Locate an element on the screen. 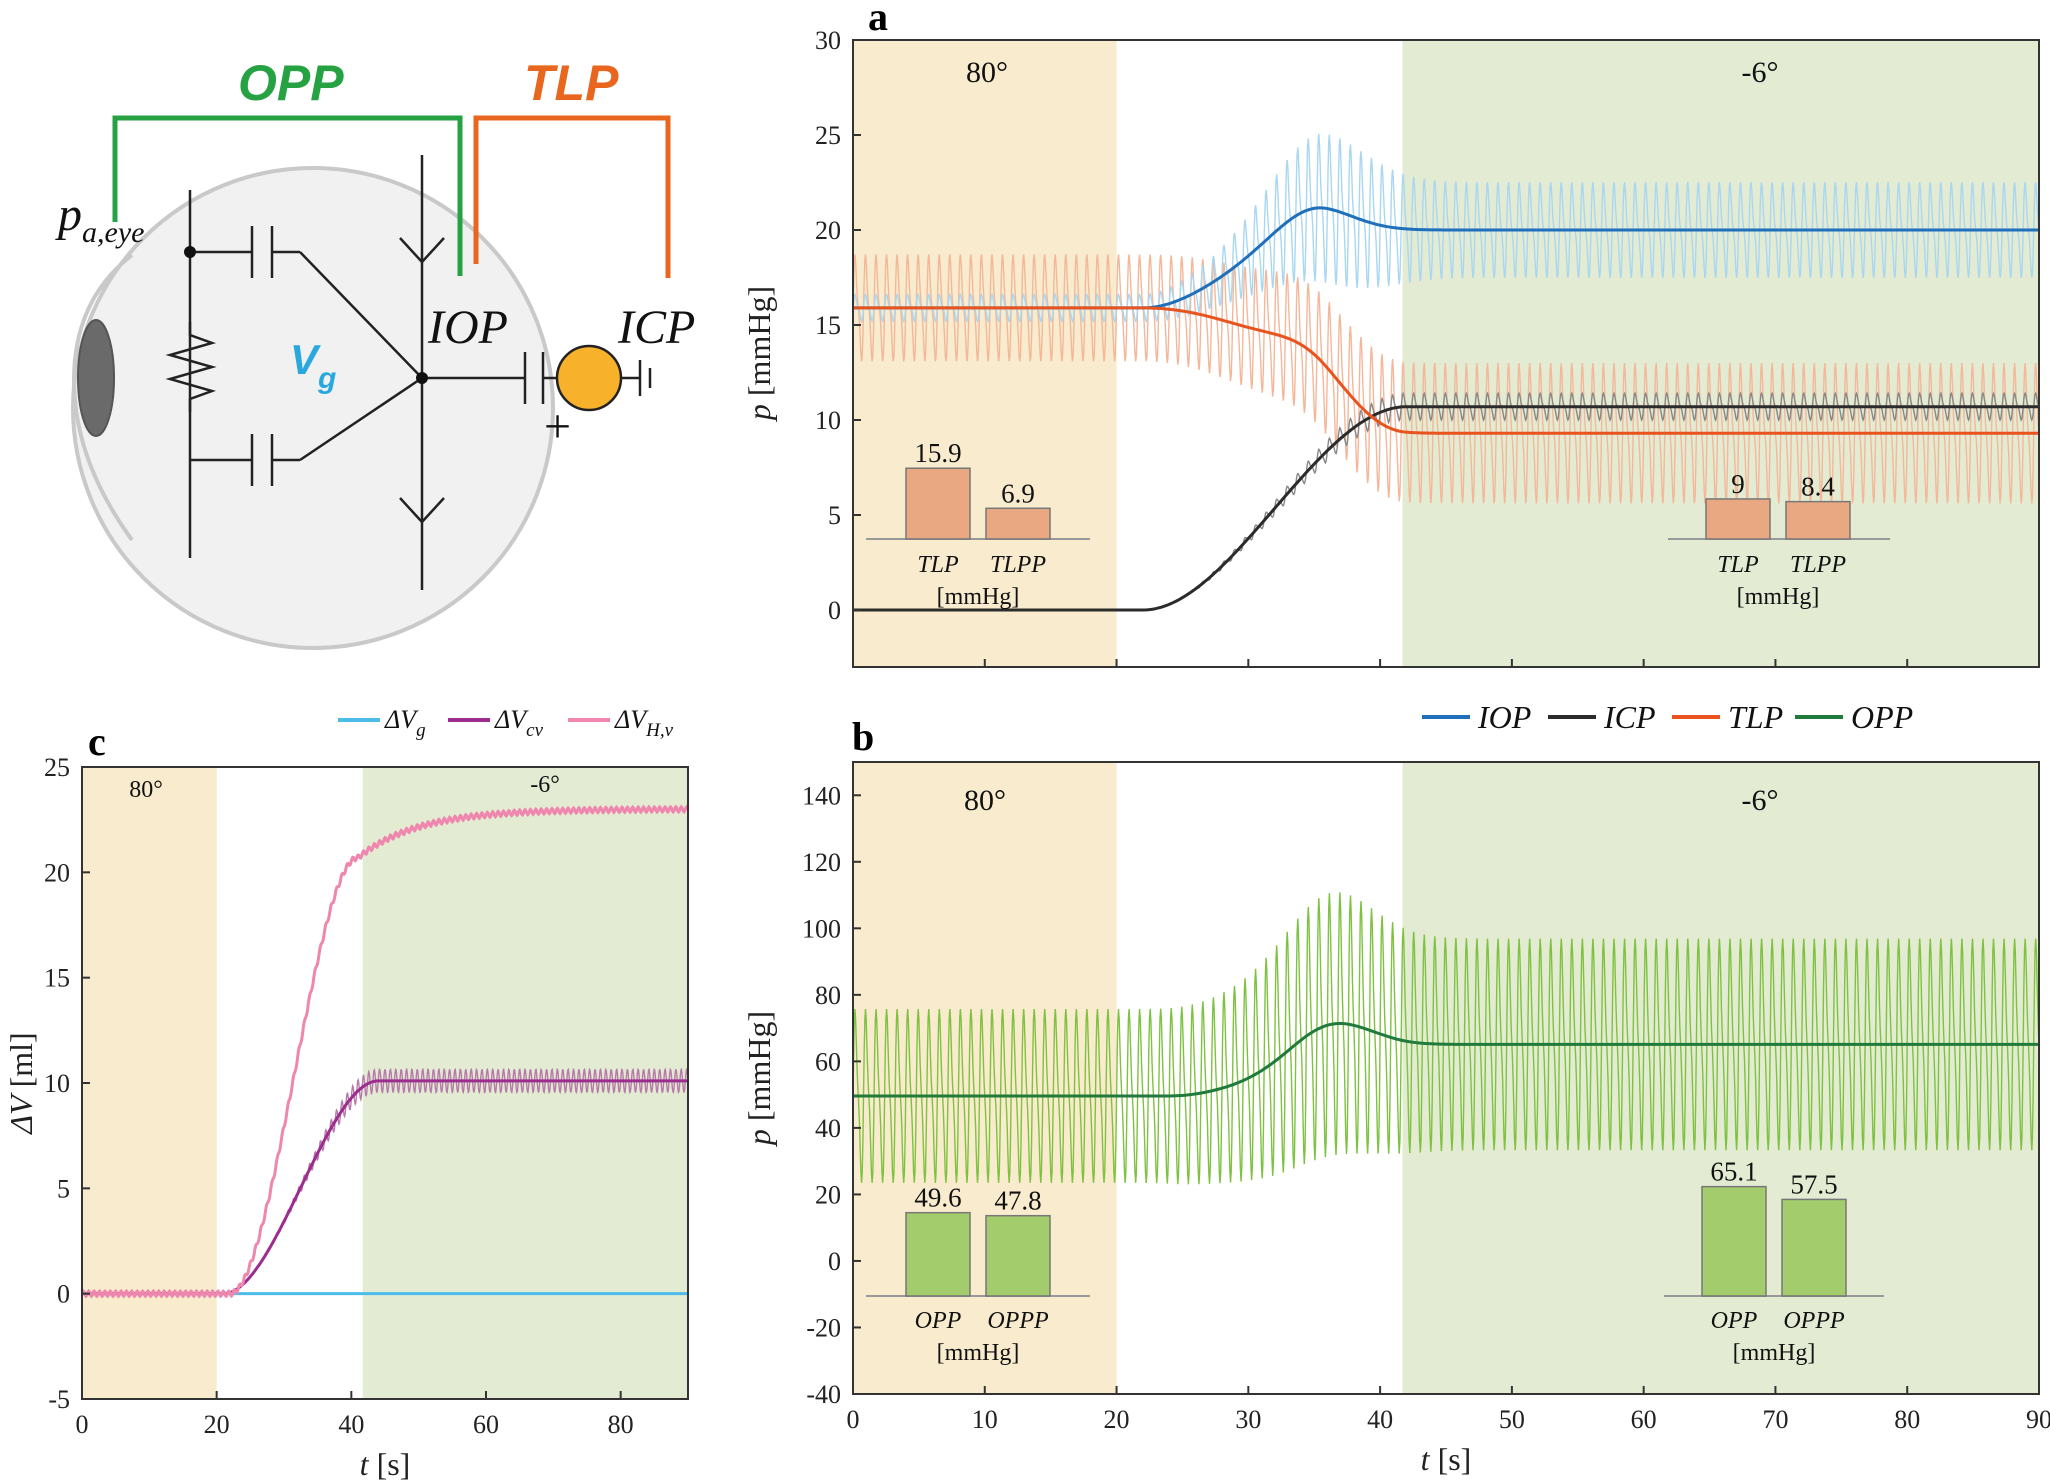 Image resolution: width=2050 pixels, height=1483 pixels. inset-value: 57.5 is located at coordinates (1813, 1184).